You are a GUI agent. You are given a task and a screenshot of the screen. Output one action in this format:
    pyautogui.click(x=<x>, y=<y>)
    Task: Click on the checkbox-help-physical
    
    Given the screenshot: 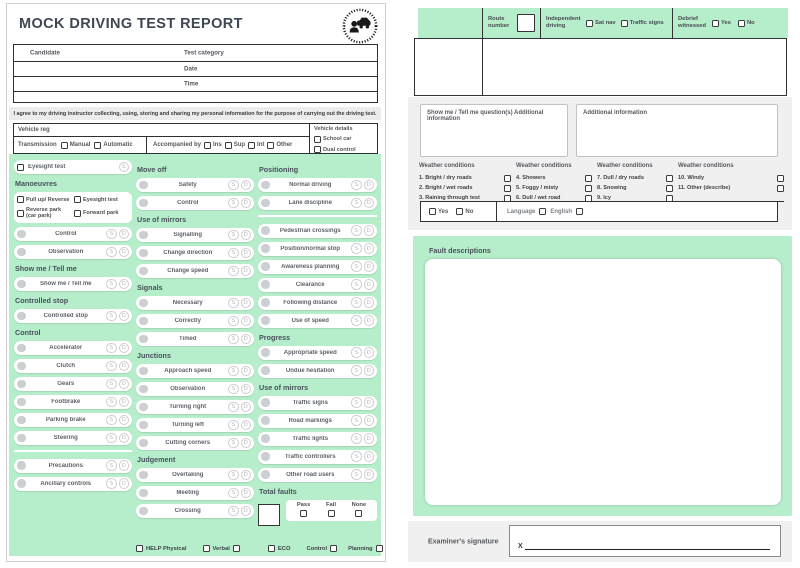 What is the action you would take?
    pyautogui.click(x=139, y=548)
    